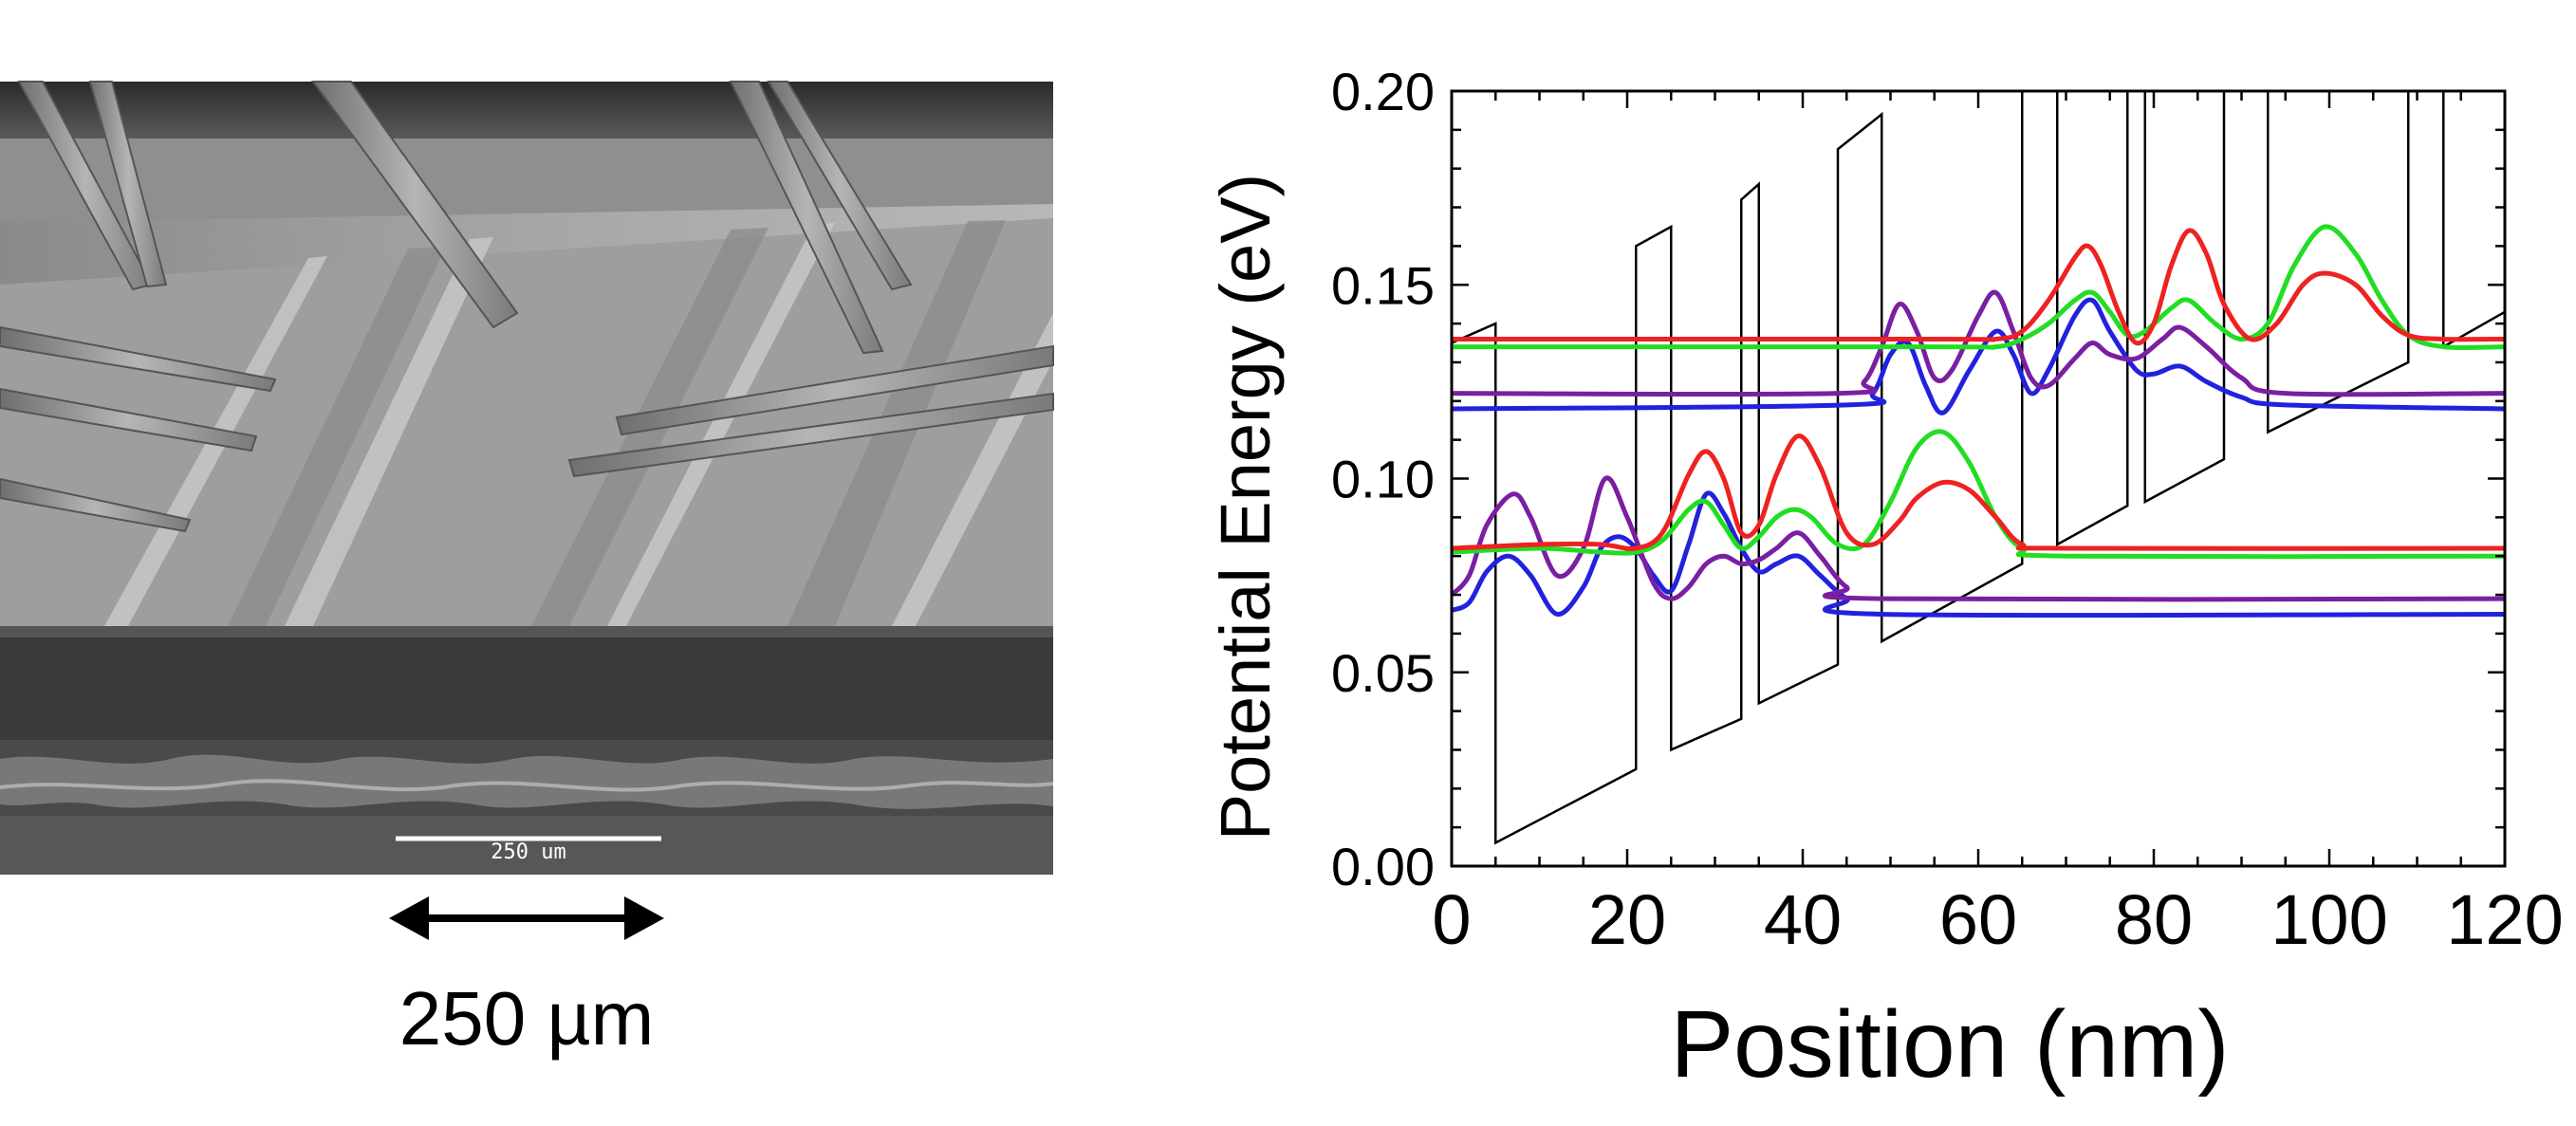 The height and width of the screenshot is (1126, 2576). I want to click on y-tick-label: 0.20, so click(1383, 91).